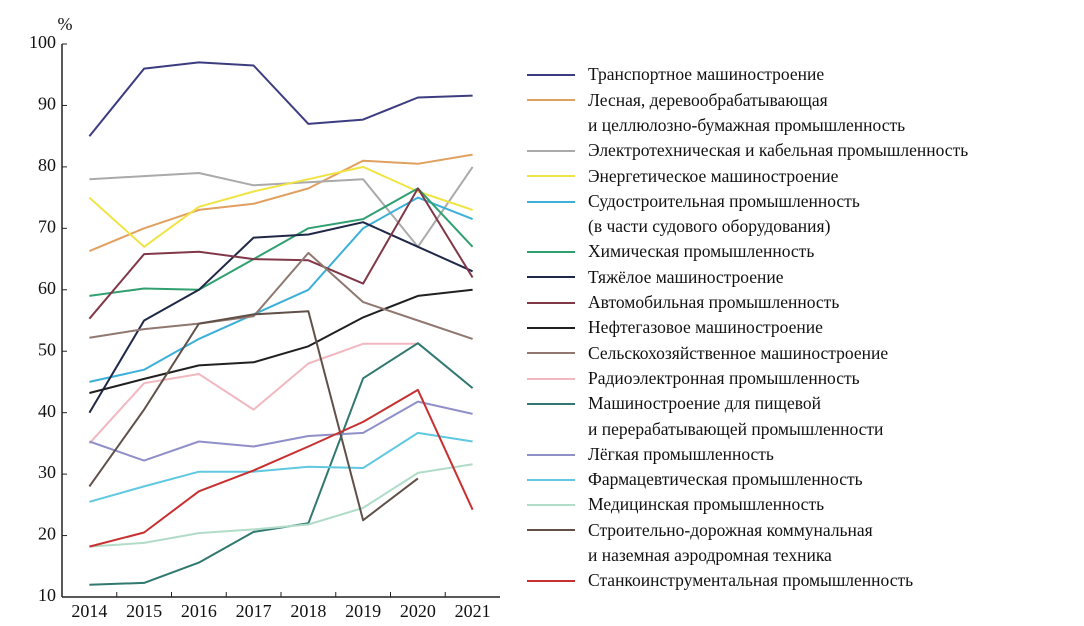 The width and height of the screenshot is (1084, 626). I want to click on x-tick-label: 2021, so click(473, 611).